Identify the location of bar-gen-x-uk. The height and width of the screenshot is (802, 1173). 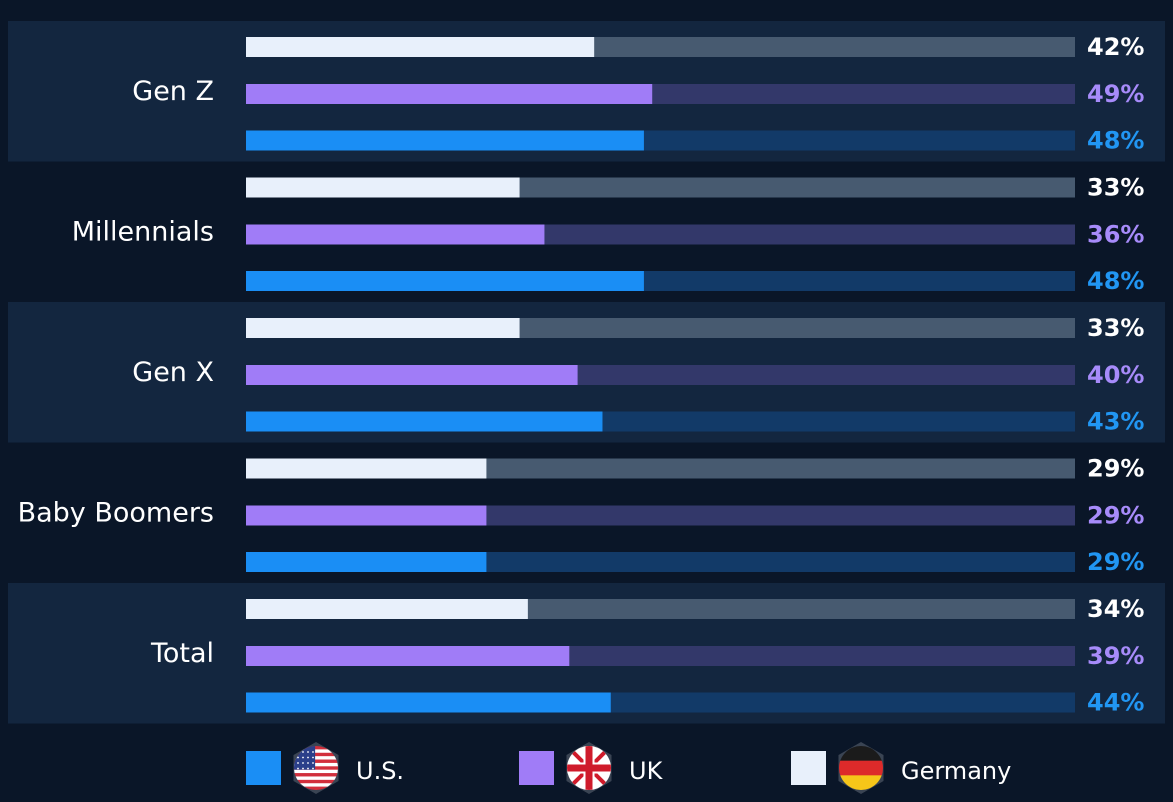
(412, 375).